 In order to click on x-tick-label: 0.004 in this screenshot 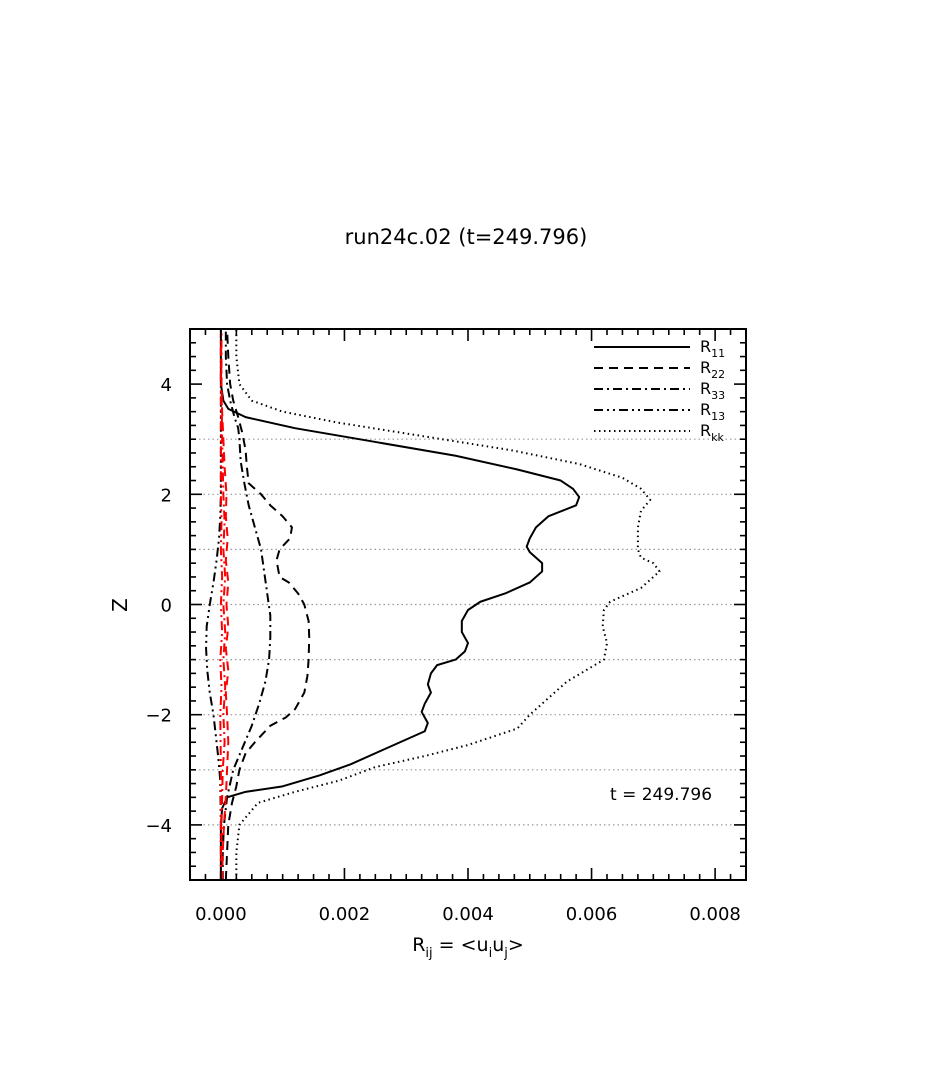, I will do `click(468, 914)`.